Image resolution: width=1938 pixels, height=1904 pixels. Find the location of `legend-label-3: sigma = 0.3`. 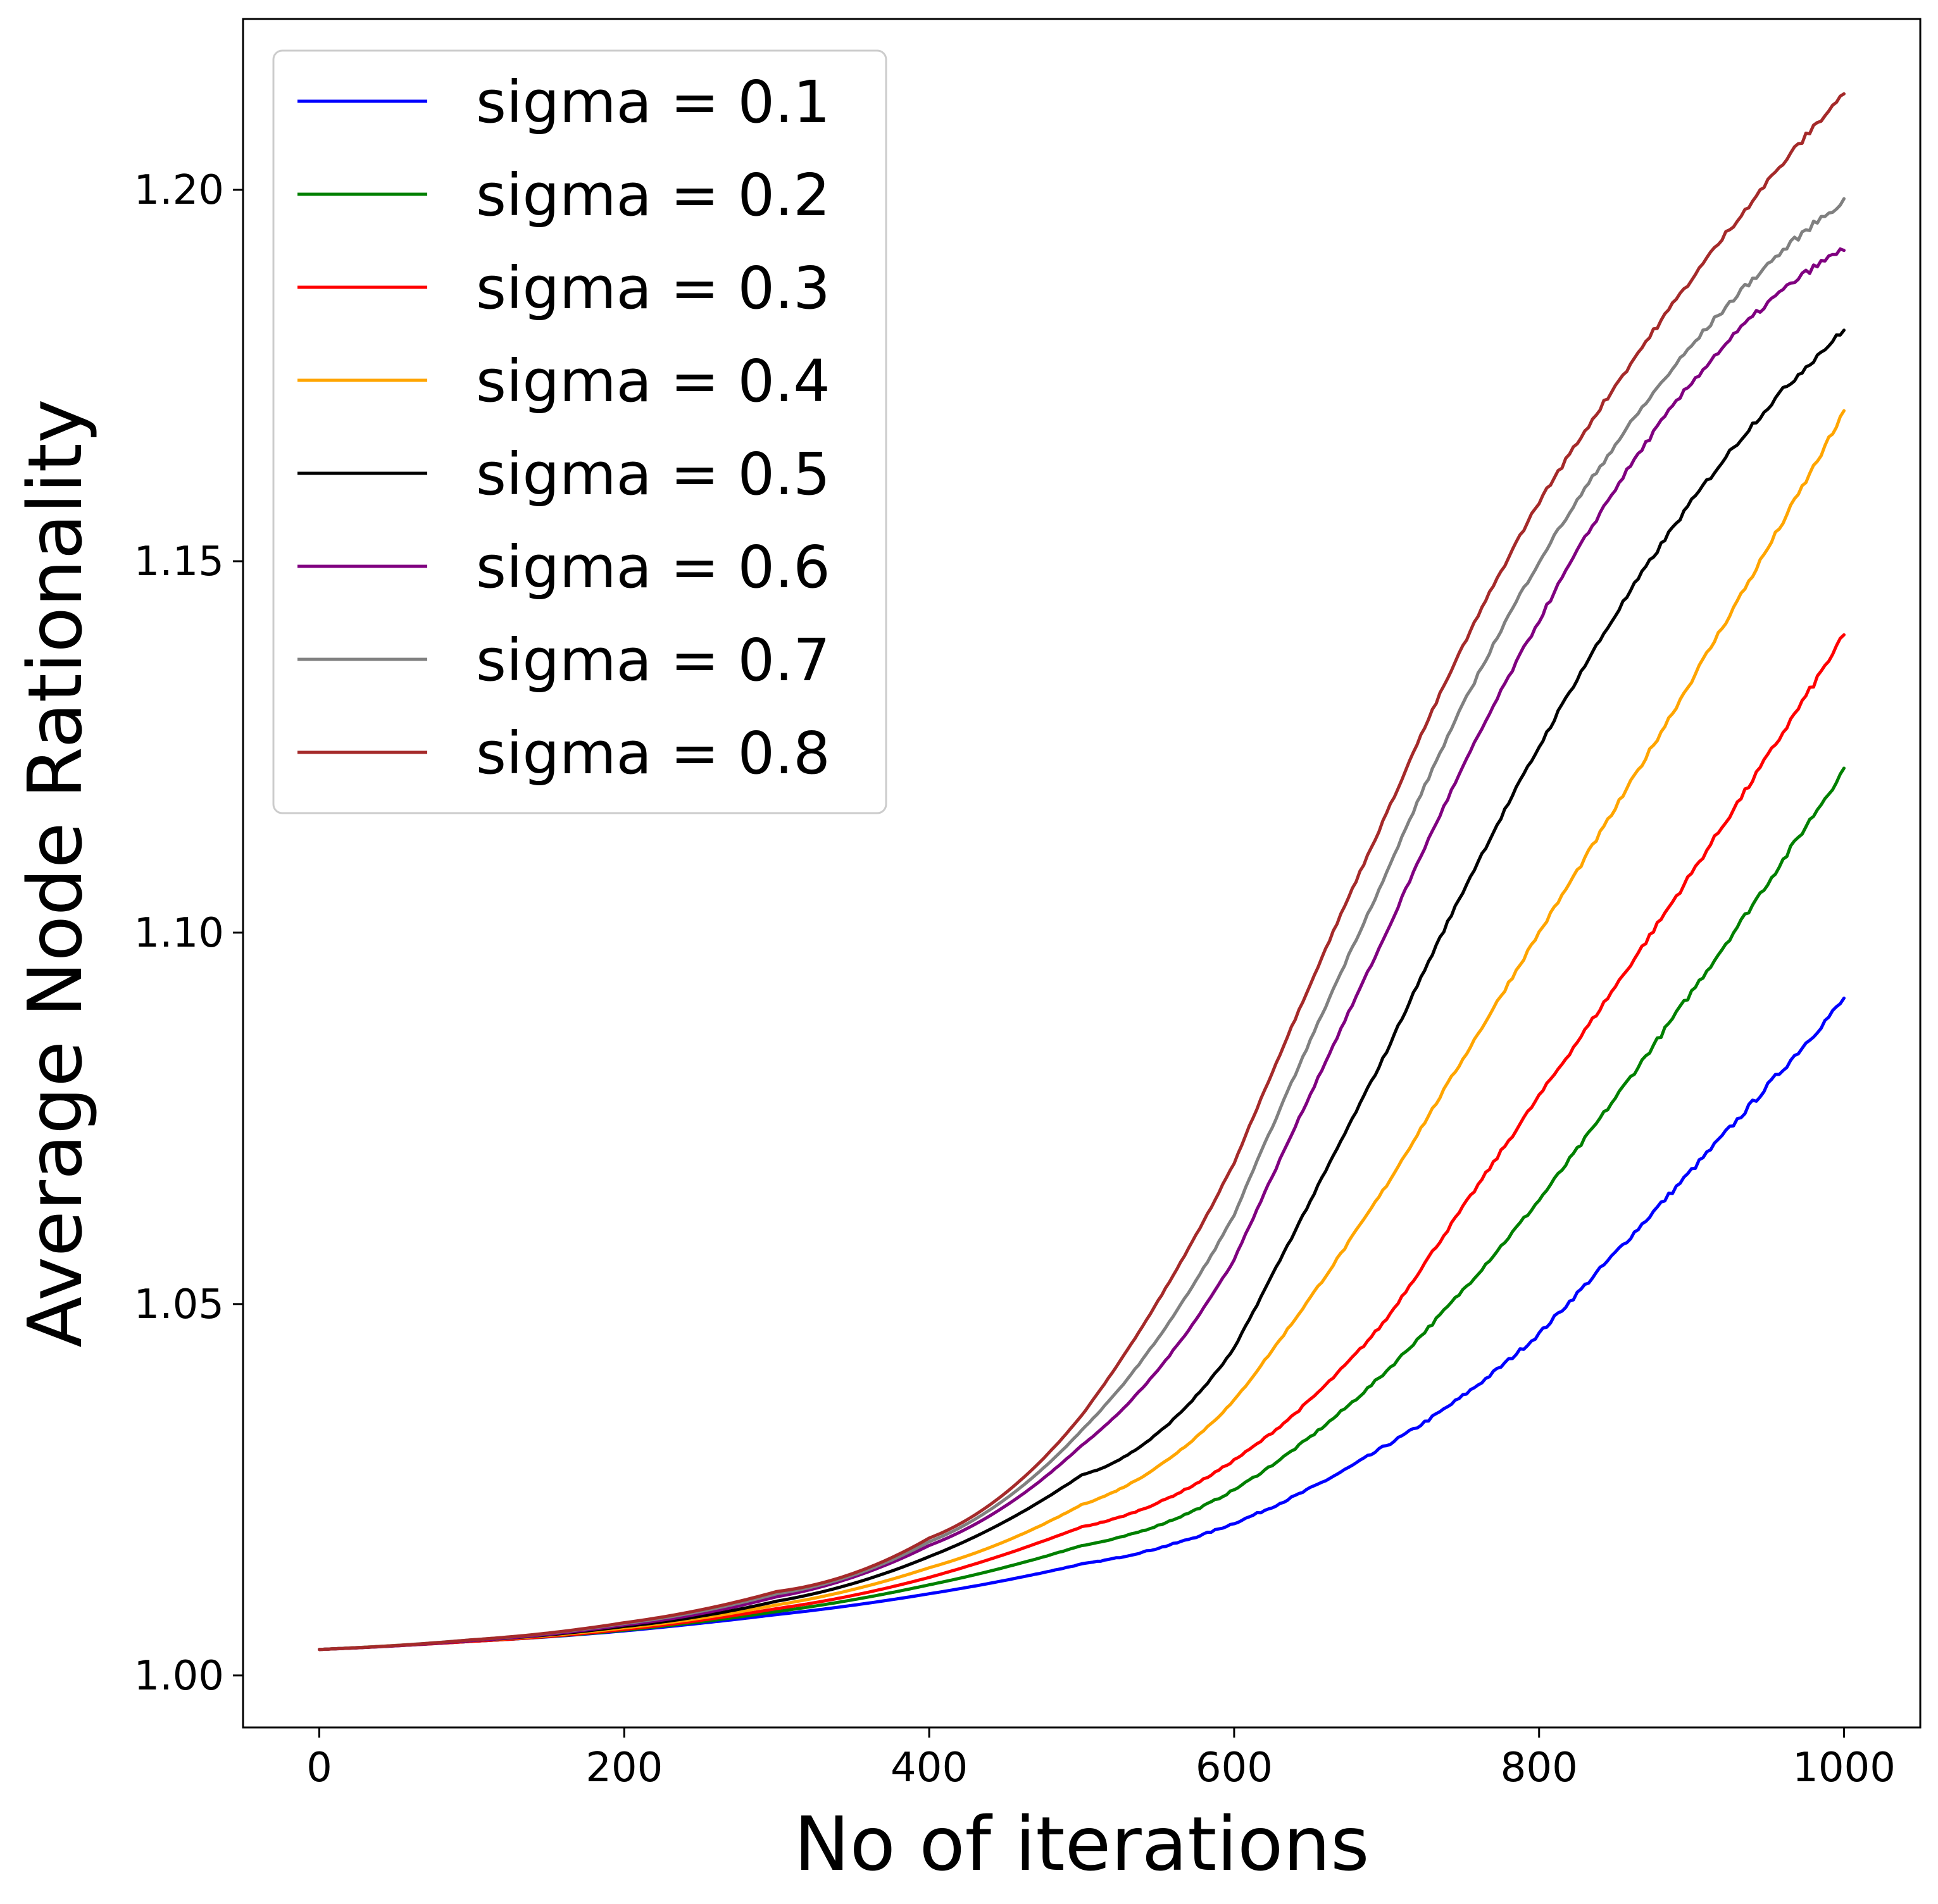

legend-label-3: sigma = 0.3 is located at coordinates (653, 288).